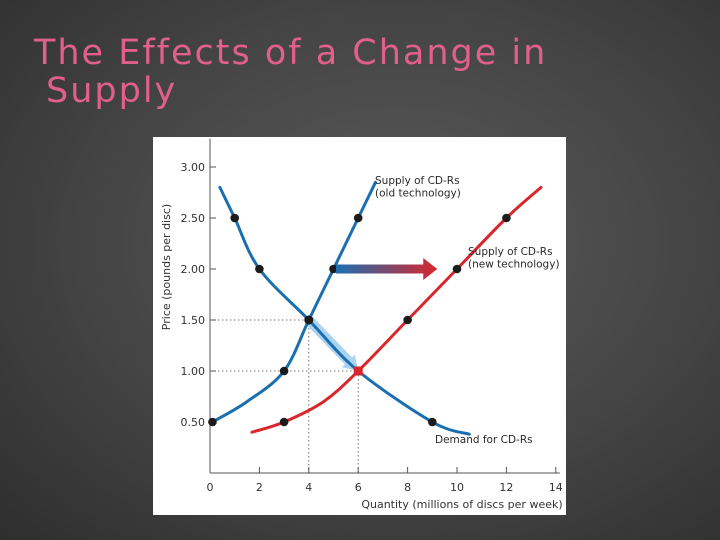  Describe the element at coordinates (484, 440) in the screenshot. I see `demand-curve-label: Demand for CD-Rs` at that location.